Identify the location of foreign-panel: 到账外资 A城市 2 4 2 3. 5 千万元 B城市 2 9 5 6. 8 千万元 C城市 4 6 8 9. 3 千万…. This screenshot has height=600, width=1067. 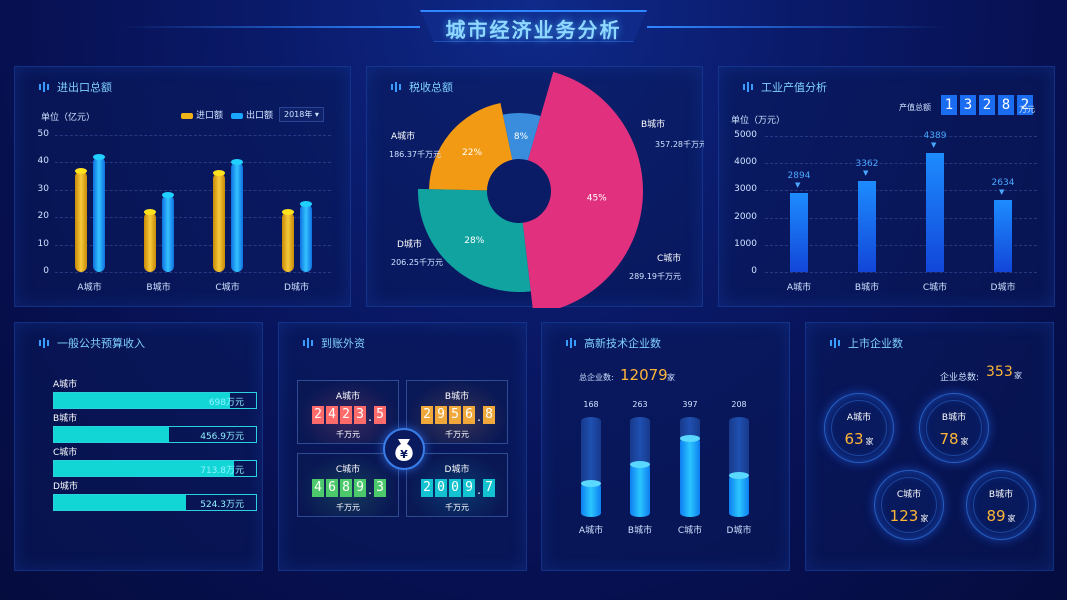
(402, 446).